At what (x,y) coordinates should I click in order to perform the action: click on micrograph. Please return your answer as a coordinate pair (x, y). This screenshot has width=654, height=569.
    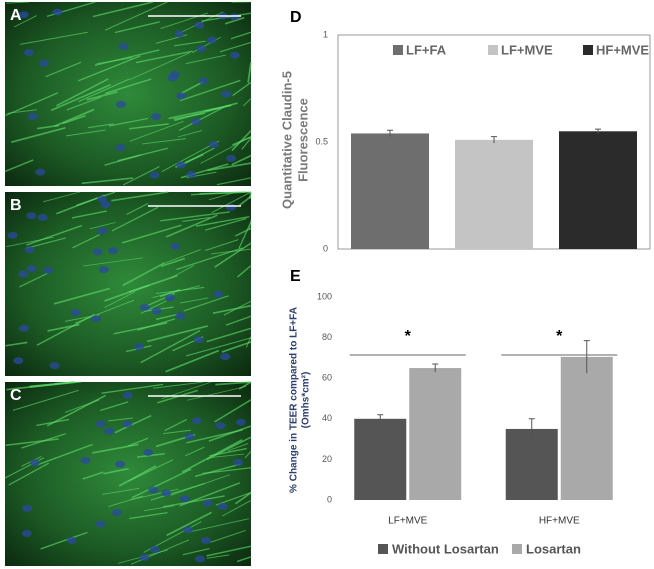
    Looking at the image, I should click on (128, 94).